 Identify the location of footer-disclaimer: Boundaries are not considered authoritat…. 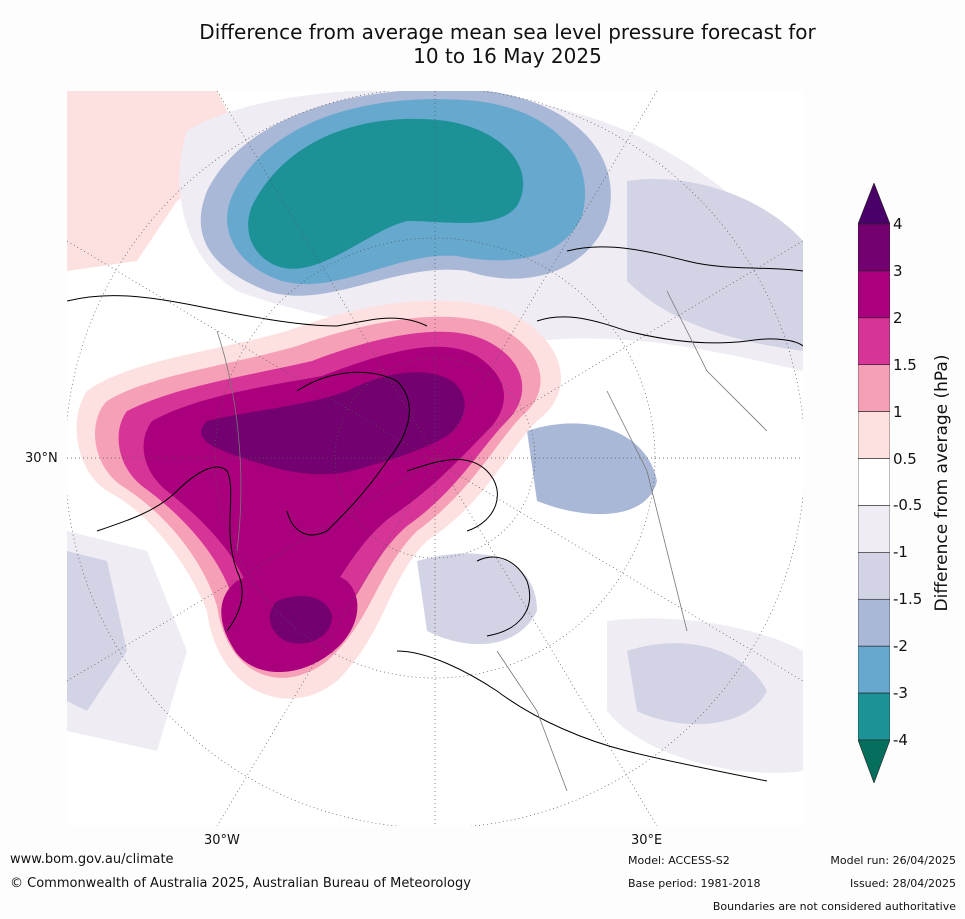
(834, 906).